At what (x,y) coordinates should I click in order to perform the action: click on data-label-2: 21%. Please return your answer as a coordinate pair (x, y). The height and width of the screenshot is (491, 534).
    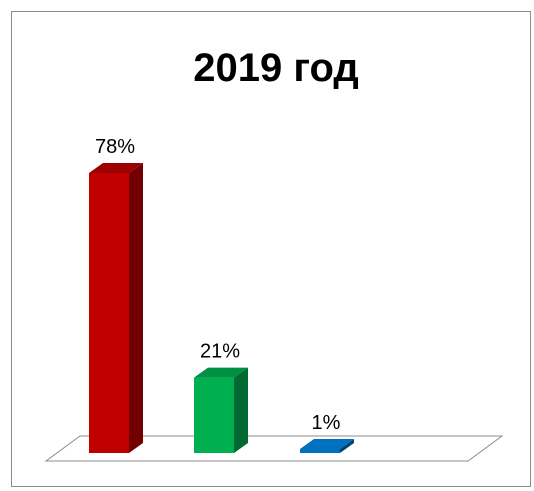
    Looking at the image, I should click on (220, 352).